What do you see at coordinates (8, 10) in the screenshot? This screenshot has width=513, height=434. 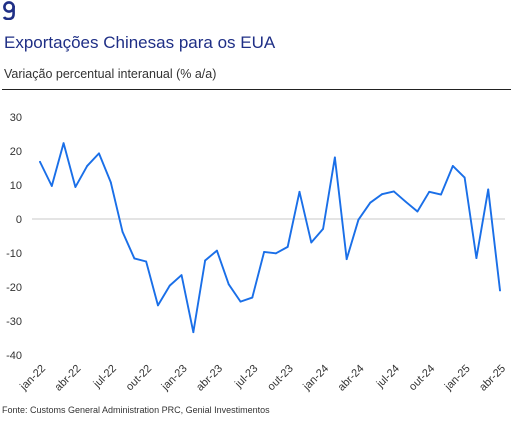 I see `genial-logo-icon` at bounding box center [8, 10].